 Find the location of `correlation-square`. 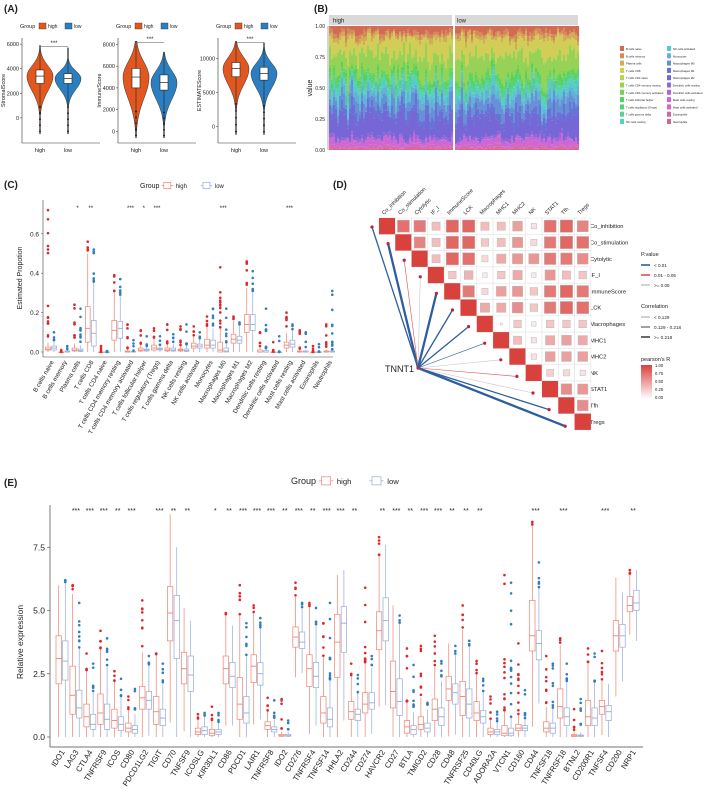

correlation-square is located at coordinates (452, 291).